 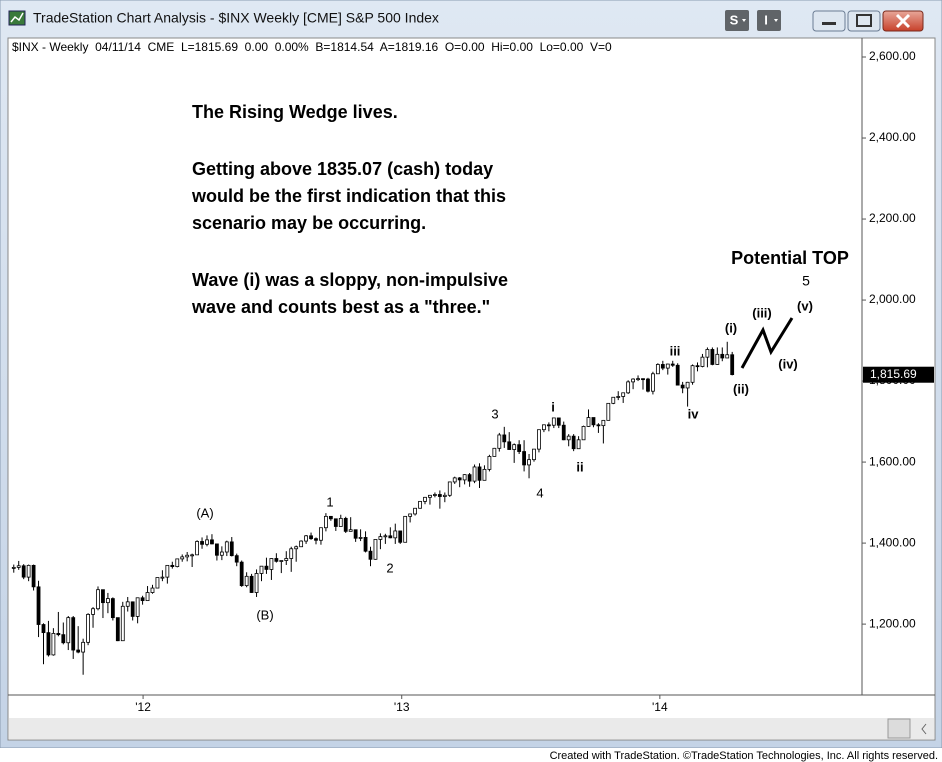 I want to click on y-tick-label: 1,200.00, so click(x=892, y=623).